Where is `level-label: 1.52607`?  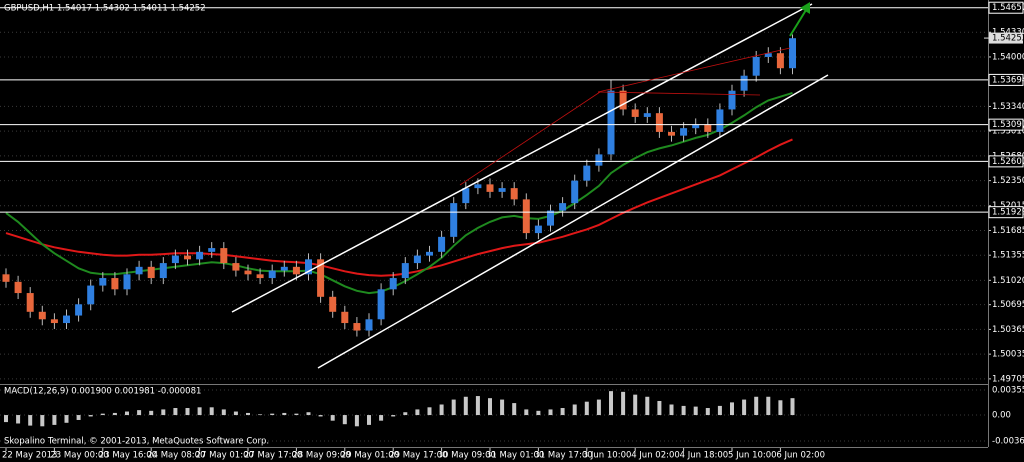 level-label: 1.52607 is located at coordinates (1008, 162).